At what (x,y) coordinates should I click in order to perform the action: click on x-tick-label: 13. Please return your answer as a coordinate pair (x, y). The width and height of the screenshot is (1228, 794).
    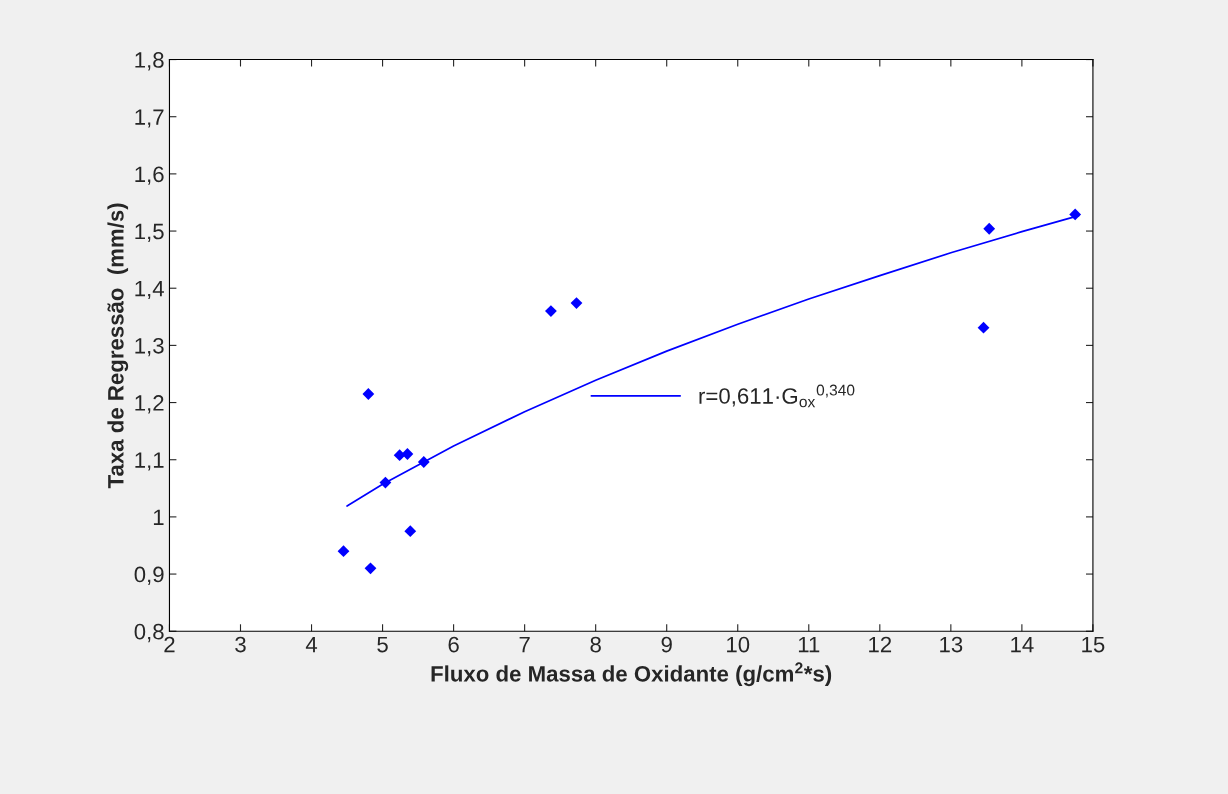
    Looking at the image, I should click on (951, 644).